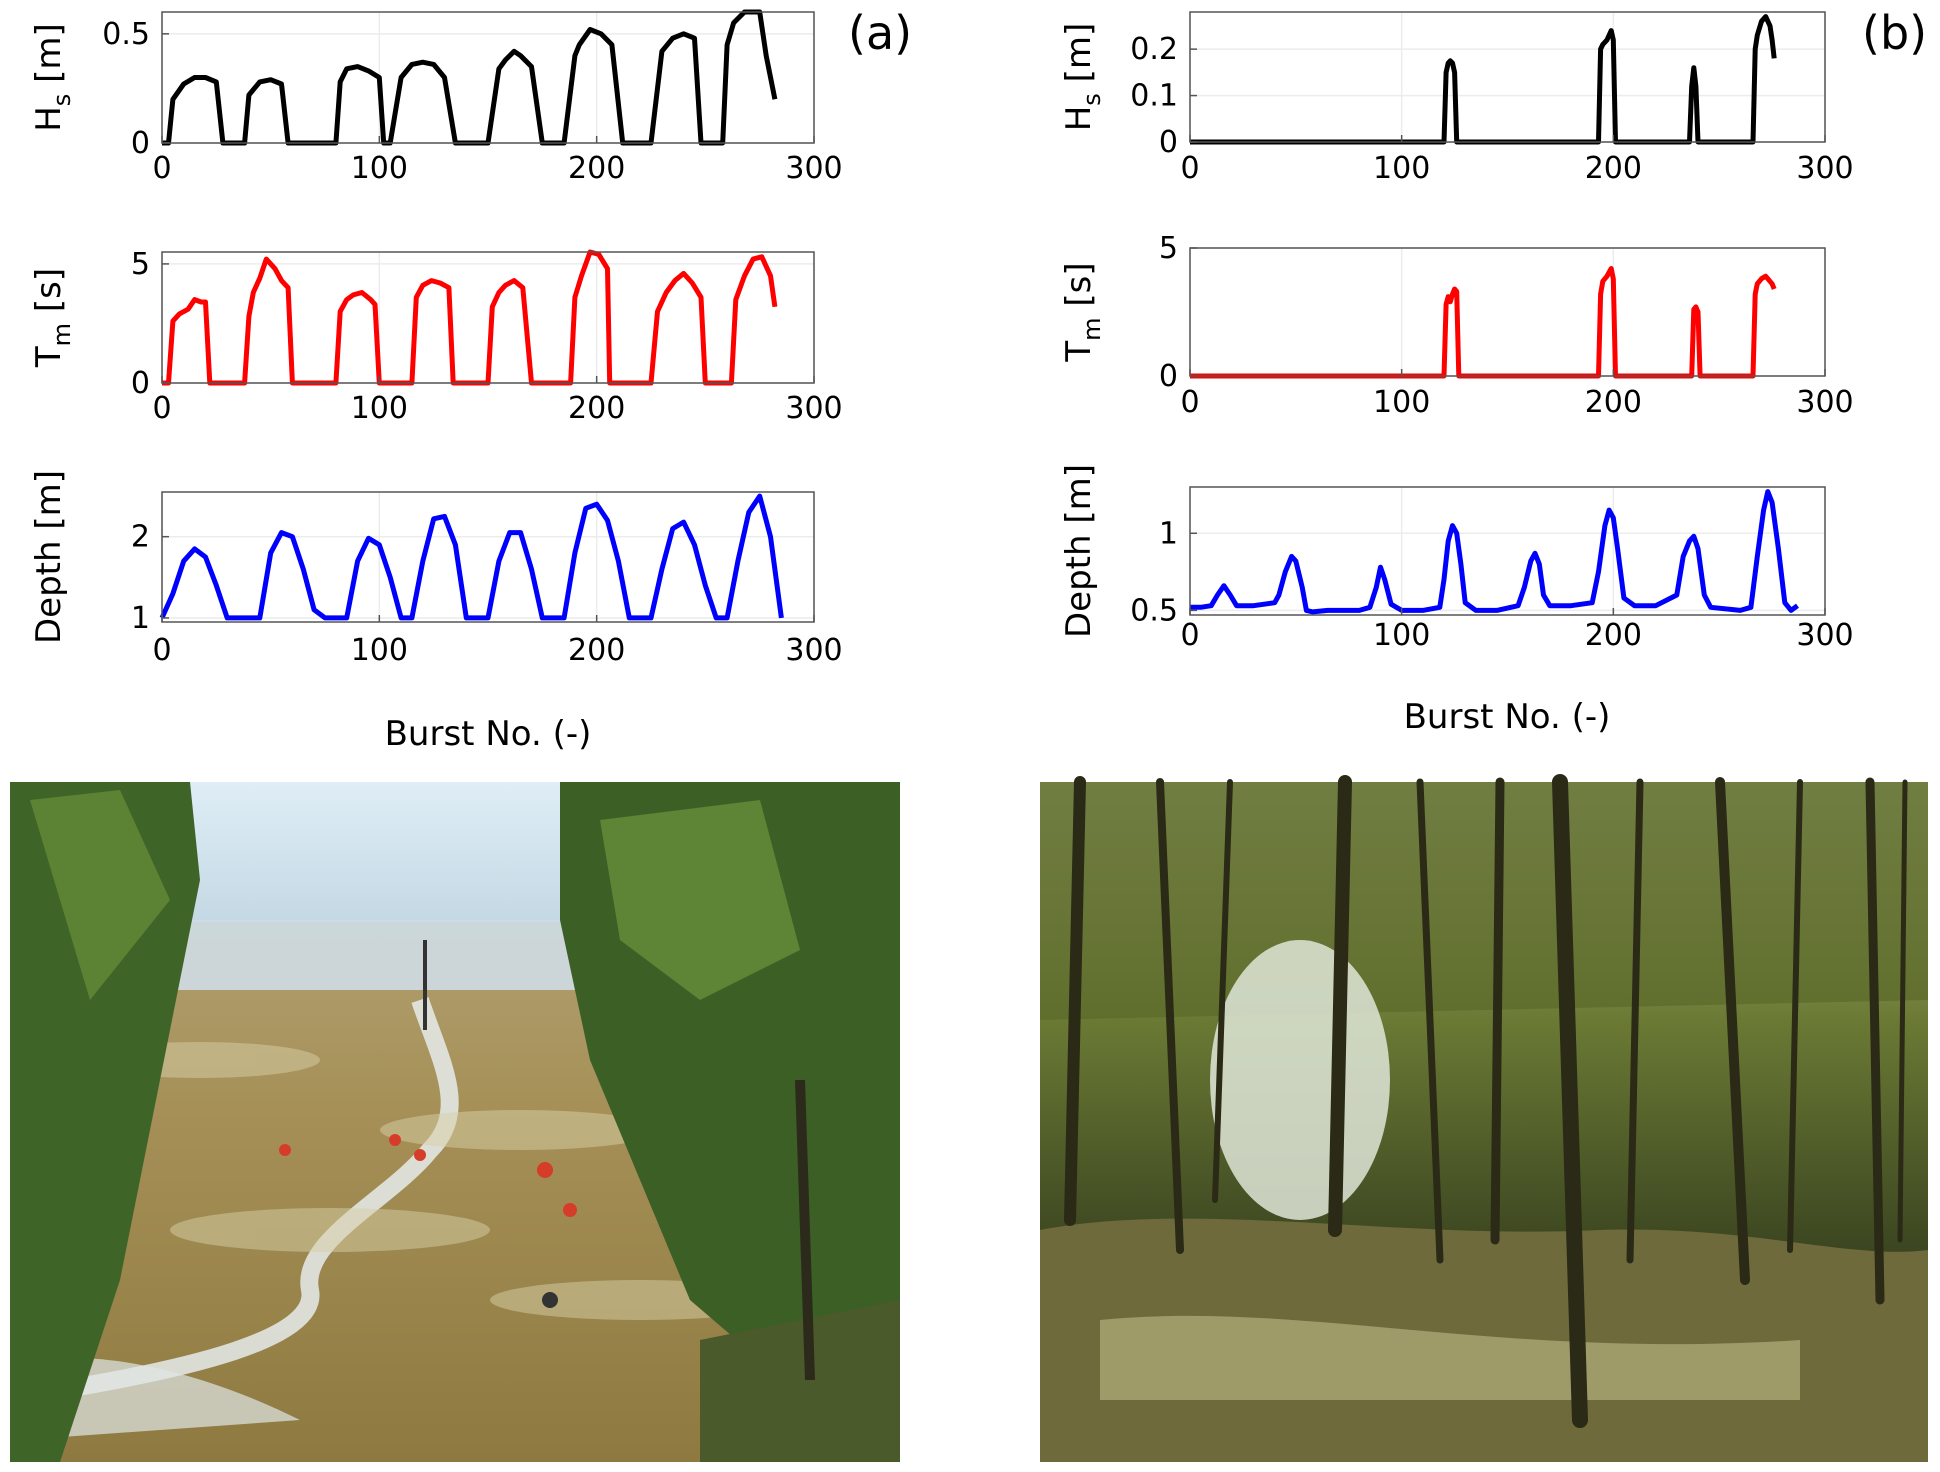  What do you see at coordinates (1507, 717) in the screenshot?
I see `x-axis-title-b: Burst No. (-)` at bounding box center [1507, 717].